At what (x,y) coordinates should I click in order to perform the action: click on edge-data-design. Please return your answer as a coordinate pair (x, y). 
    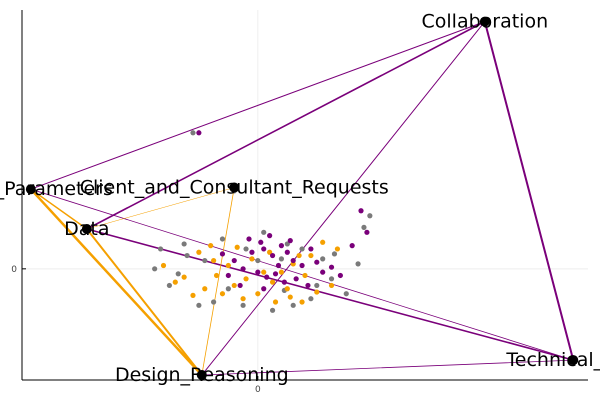
    Looking at the image, I should click on (144, 302).